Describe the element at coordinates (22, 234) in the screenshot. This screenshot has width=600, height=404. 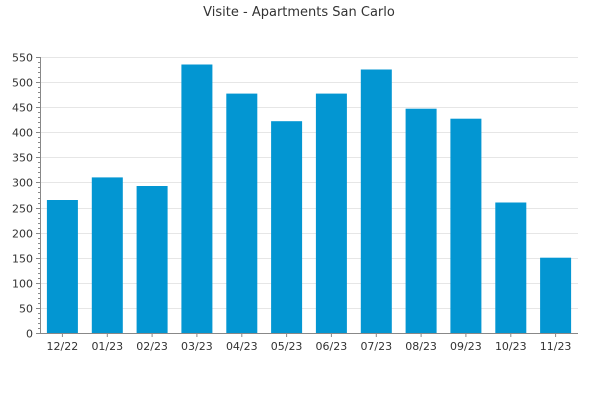
I see `y-tick-label: 200` at that location.